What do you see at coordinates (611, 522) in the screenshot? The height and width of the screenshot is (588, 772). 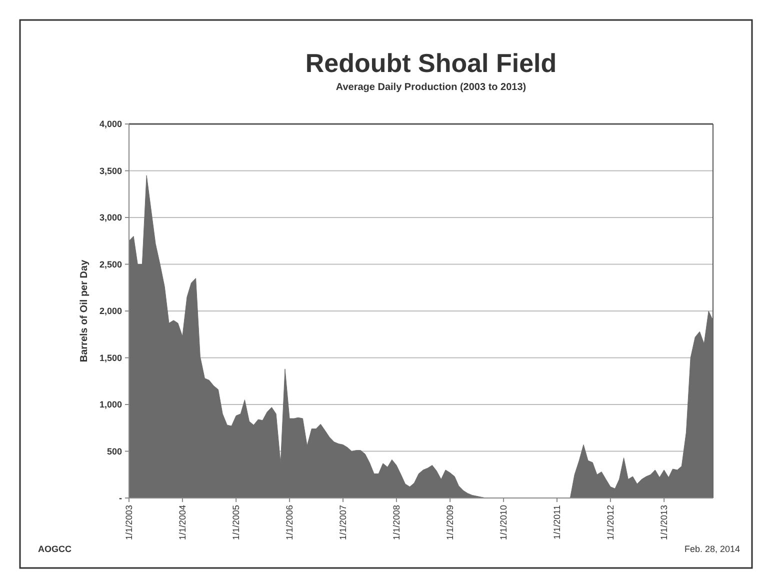 I see `x-tick-label: 1/1/2012` at bounding box center [611, 522].